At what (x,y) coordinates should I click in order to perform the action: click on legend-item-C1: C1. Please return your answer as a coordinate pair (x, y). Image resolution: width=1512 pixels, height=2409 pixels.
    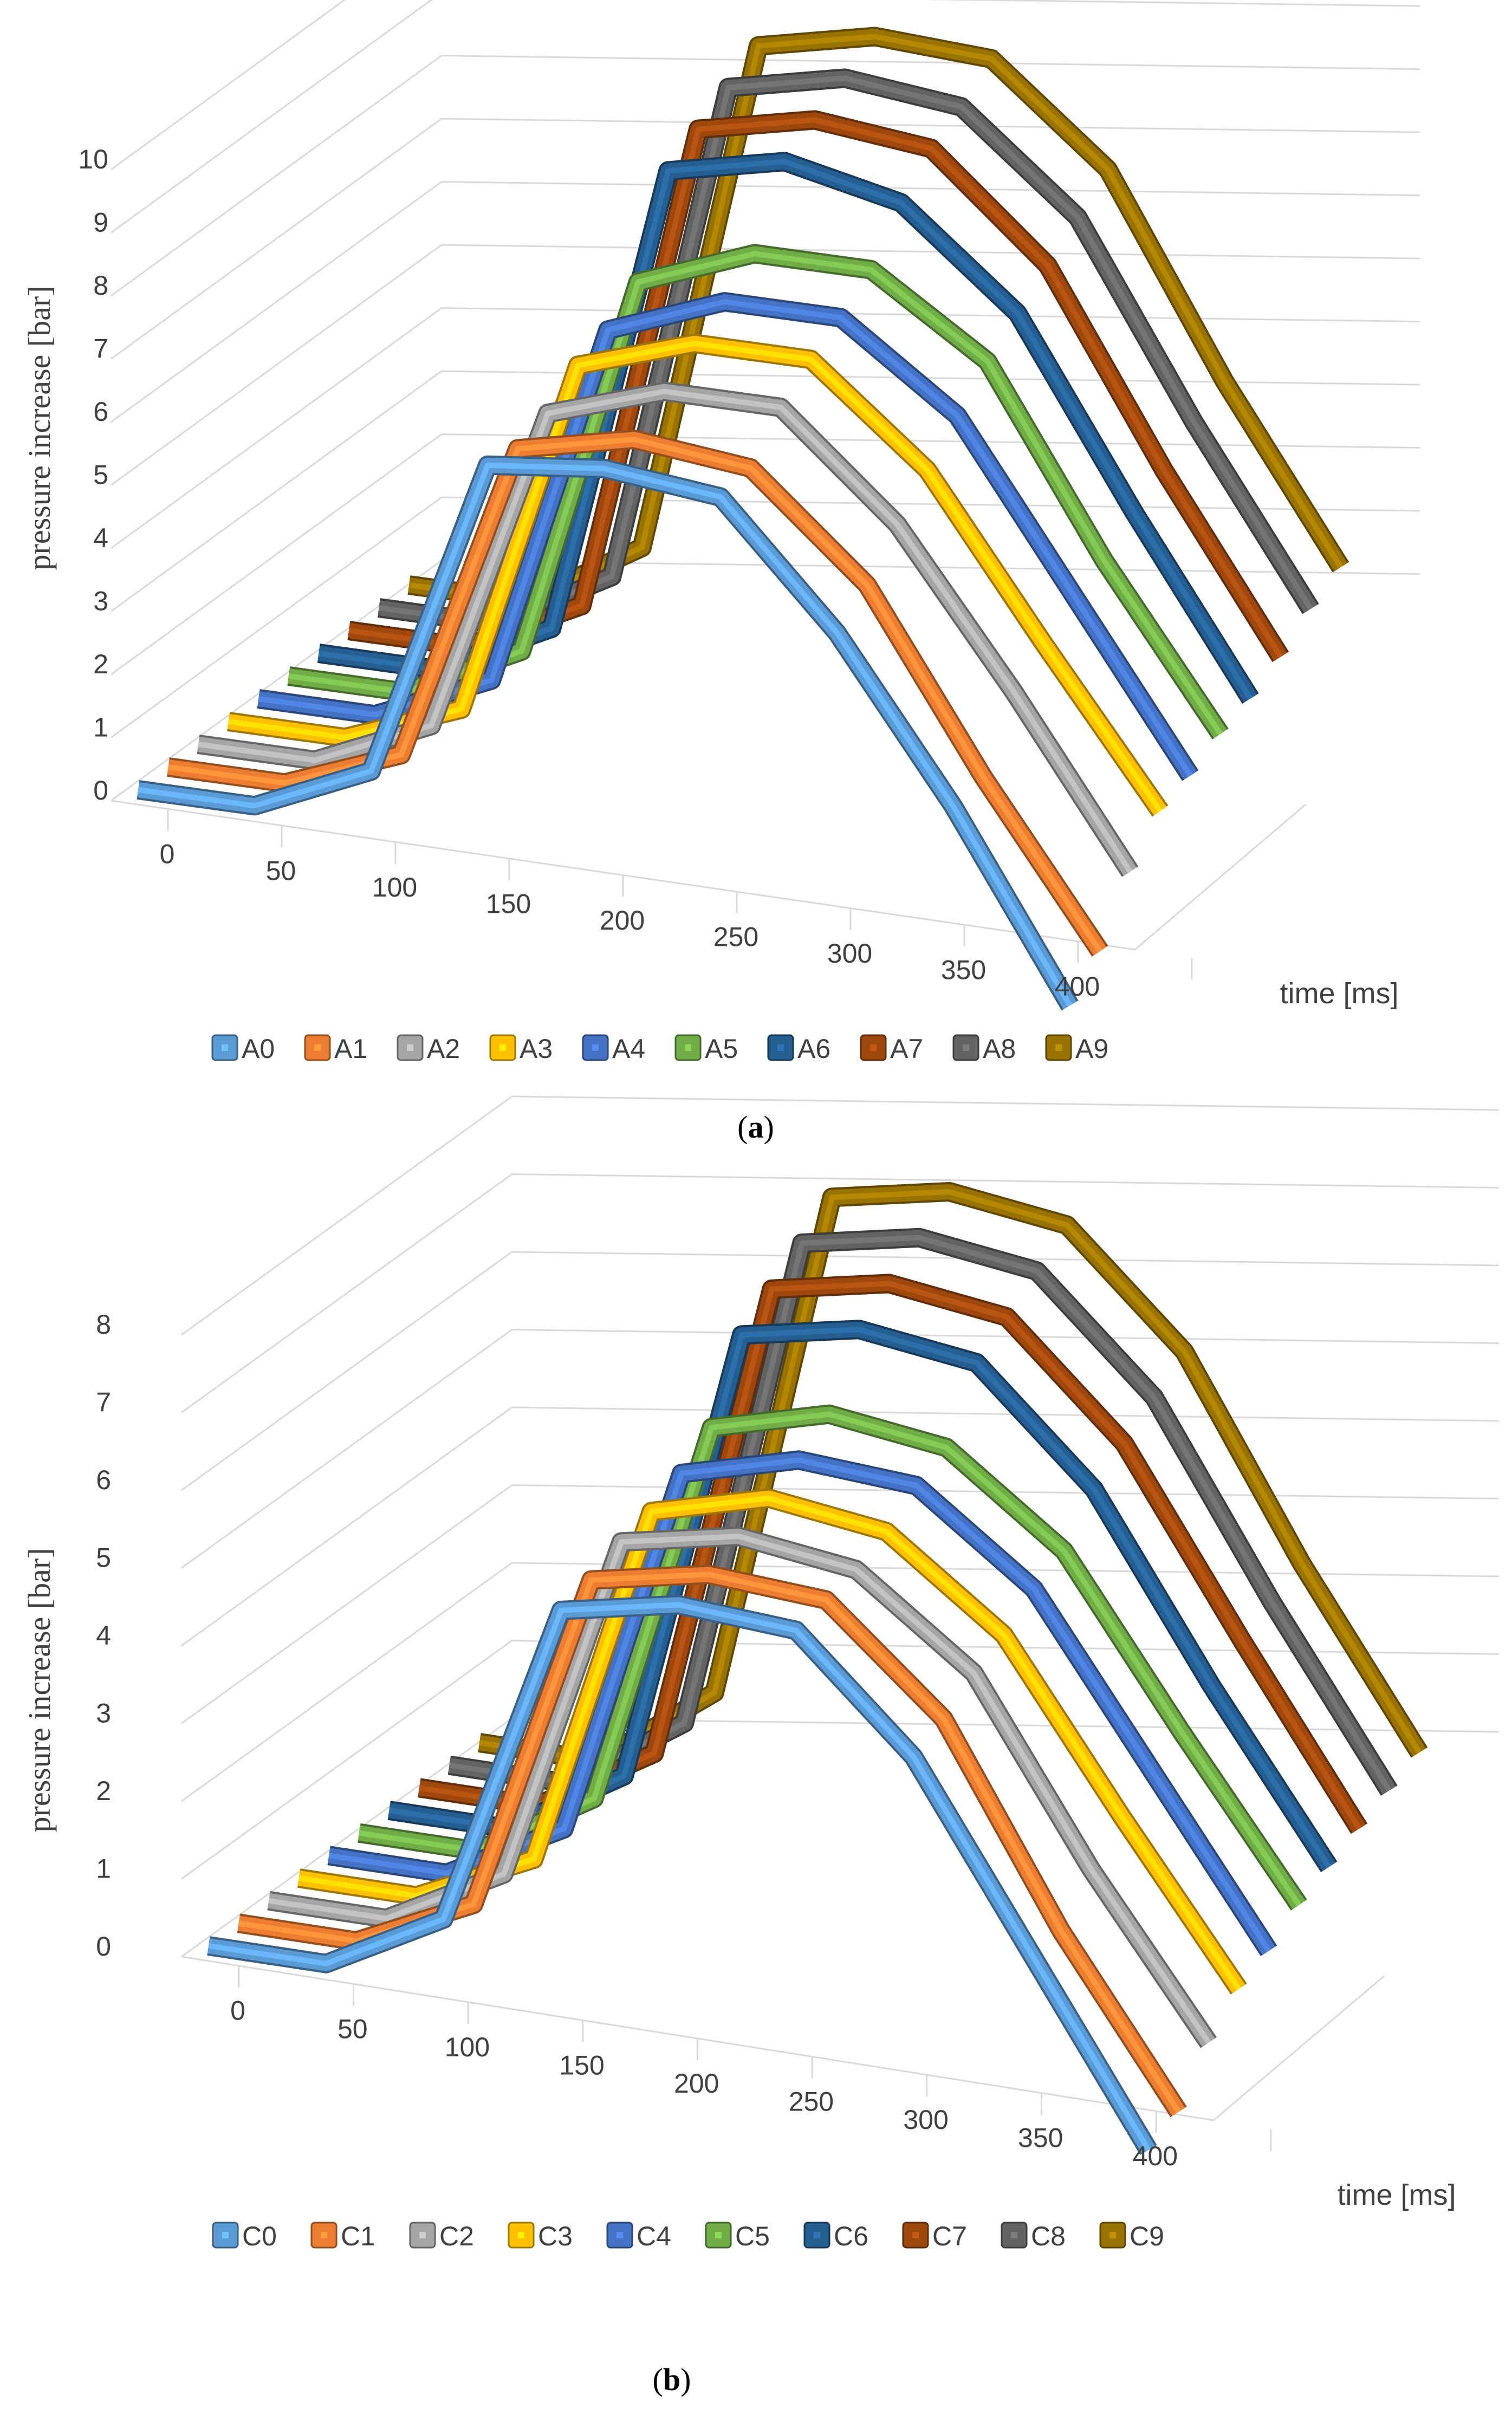
    Looking at the image, I should click on (342, 2236).